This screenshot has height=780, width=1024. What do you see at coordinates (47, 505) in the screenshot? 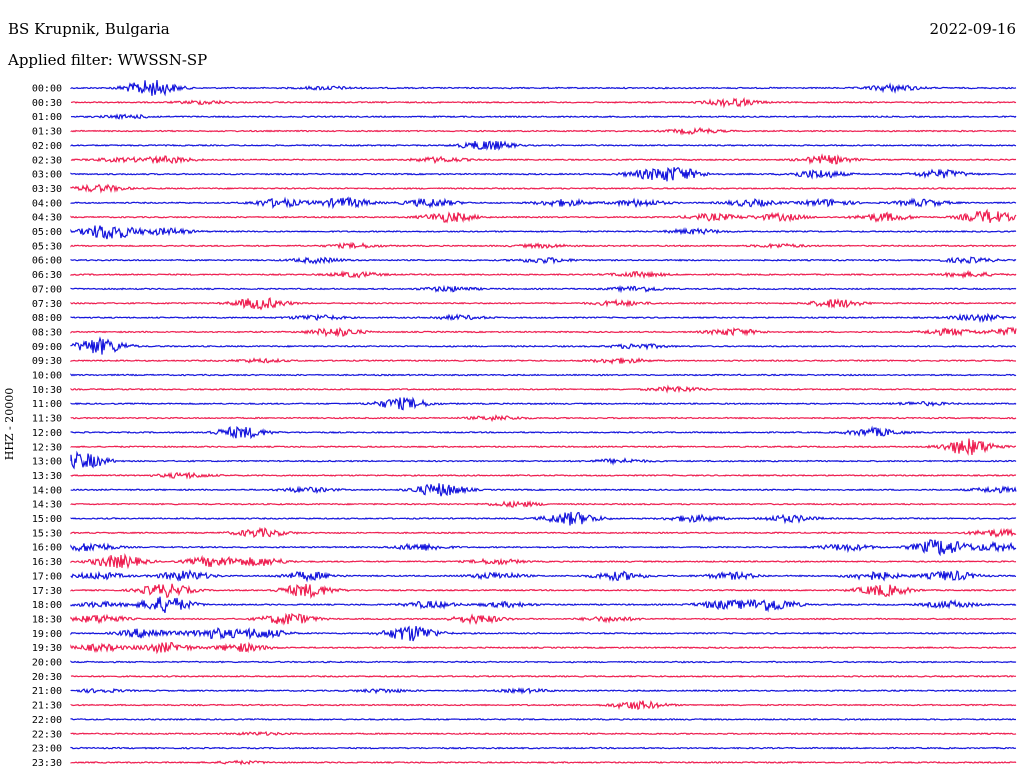
I see `time-label-1430: 14:30` at bounding box center [47, 505].